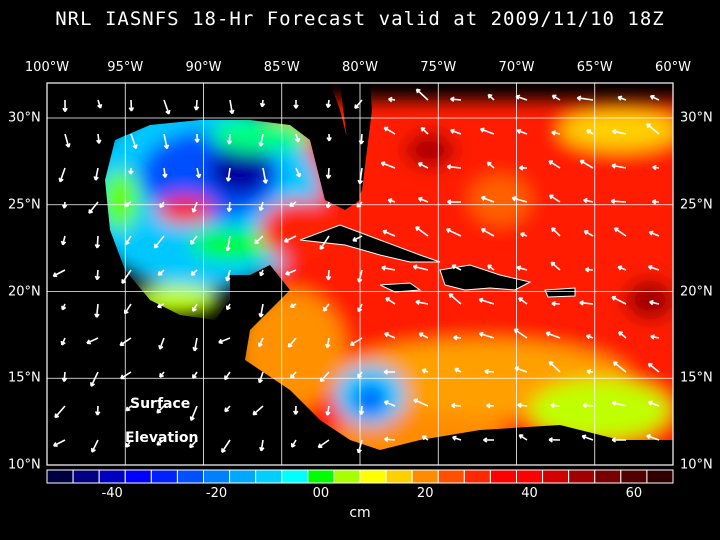 The height and width of the screenshot is (540, 720). Describe the element at coordinates (125, 67) in the screenshot. I see `lon-label: 95°W` at that location.